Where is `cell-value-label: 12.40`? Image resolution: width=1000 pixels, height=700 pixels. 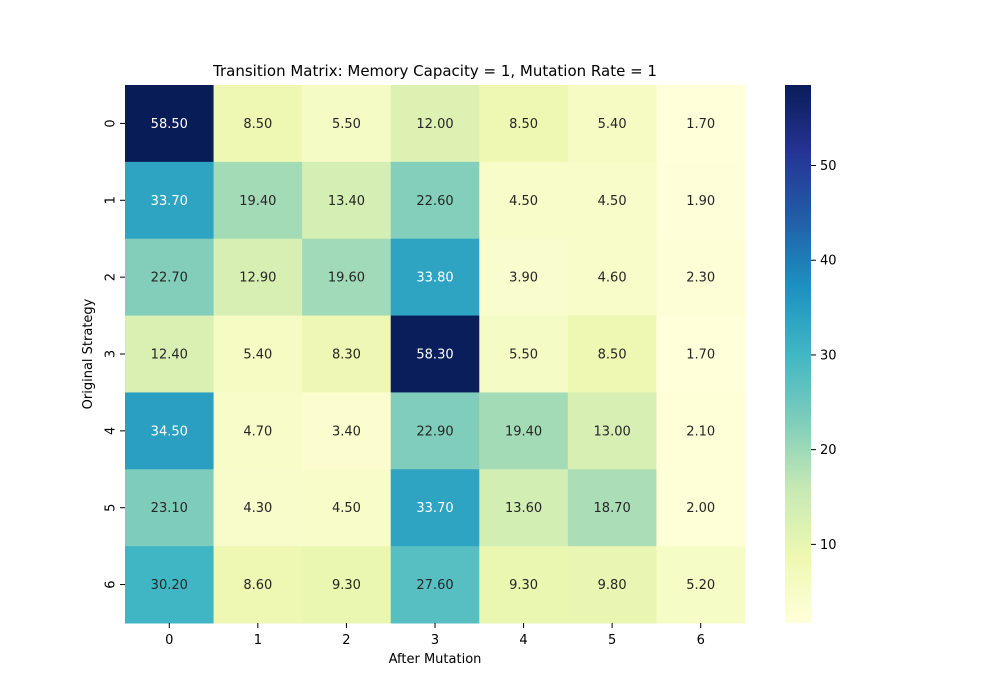 cell-value-label: 12.40 is located at coordinates (169, 355).